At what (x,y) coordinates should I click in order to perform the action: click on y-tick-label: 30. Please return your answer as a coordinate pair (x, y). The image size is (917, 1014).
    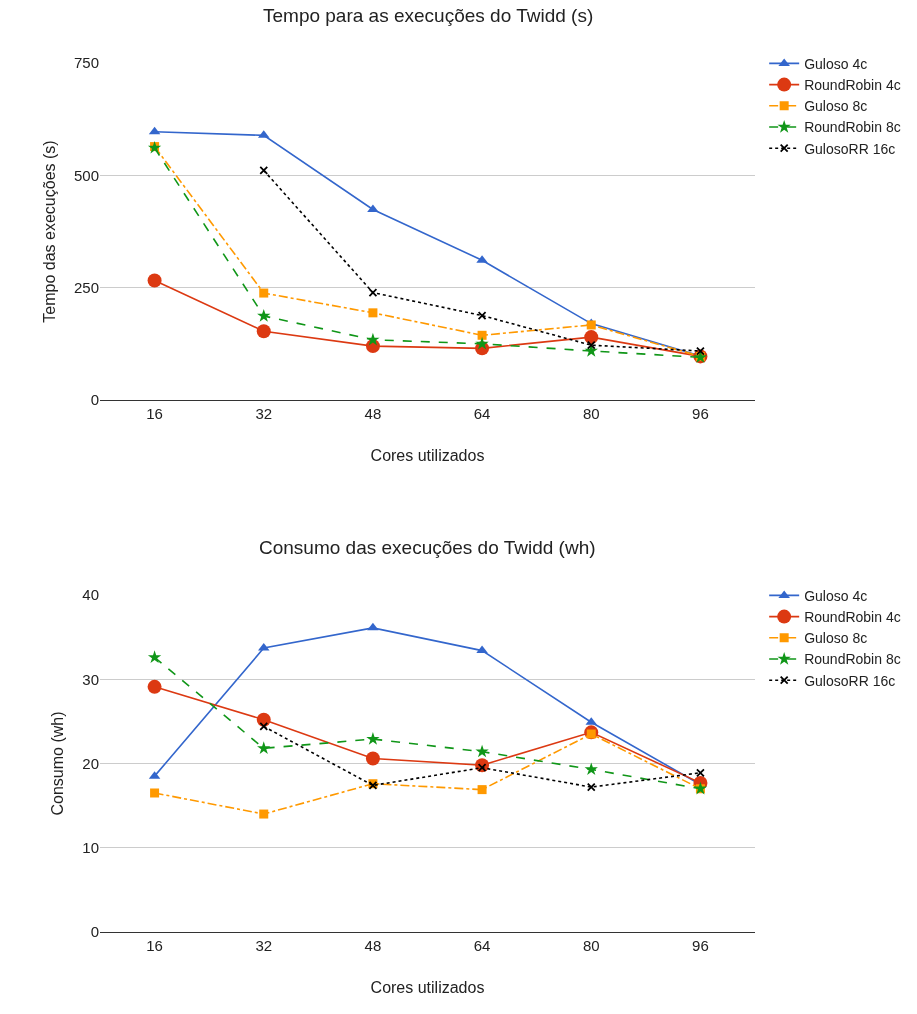
    Looking at the image, I should click on (90, 679).